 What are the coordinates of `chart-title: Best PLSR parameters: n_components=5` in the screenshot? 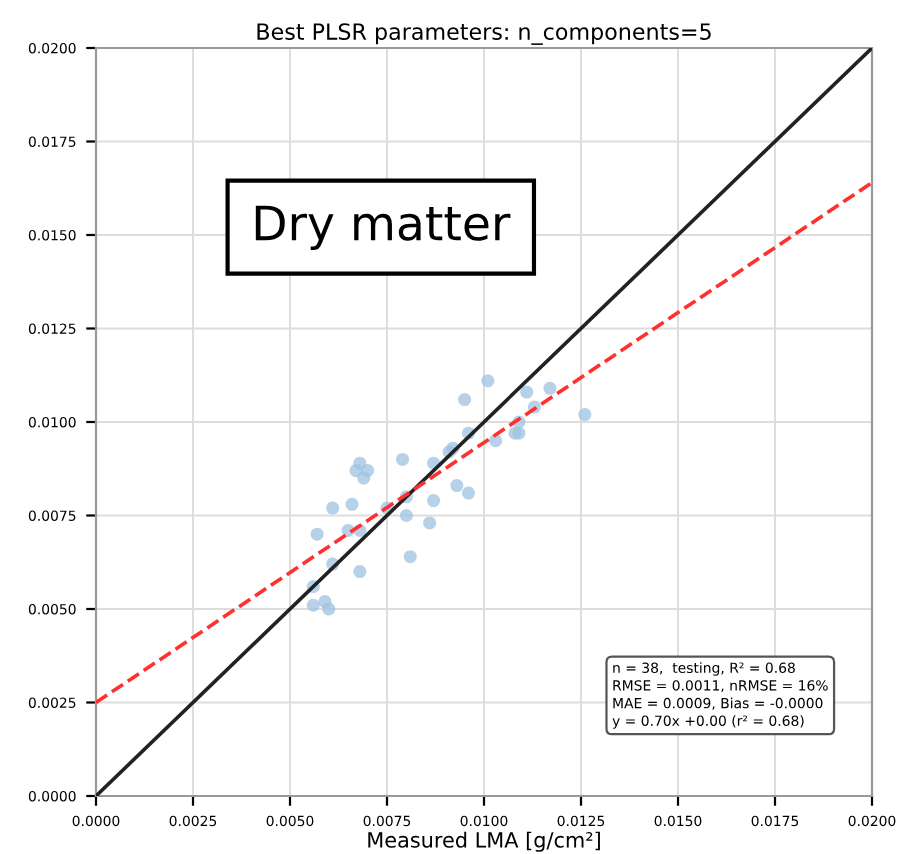 It's located at (484, 34).